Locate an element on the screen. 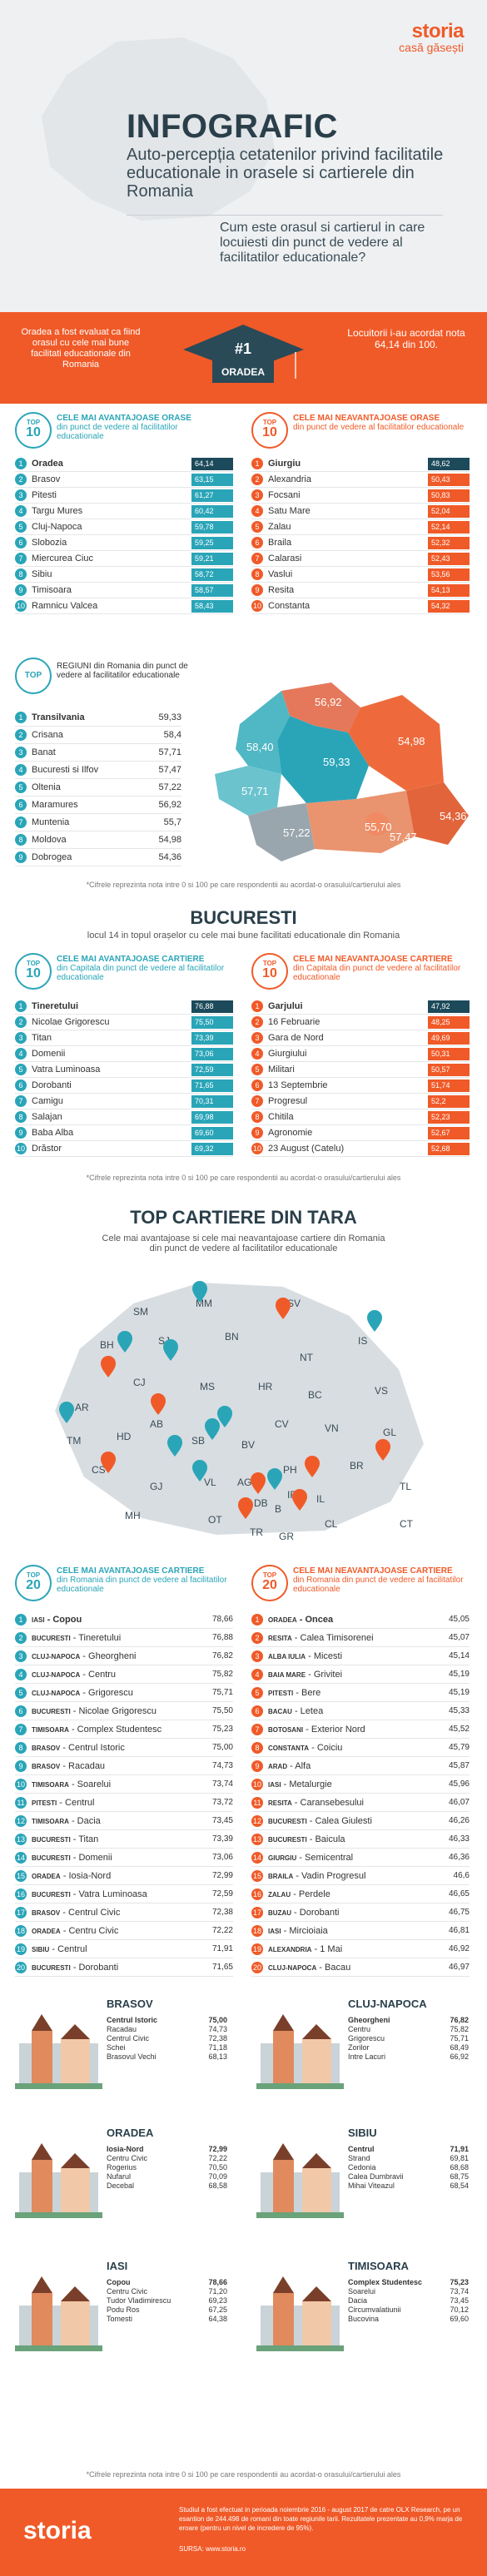  list-item: 18 ORADEA - Centru Civic 72,22 is located at coordinates (124, 1931).